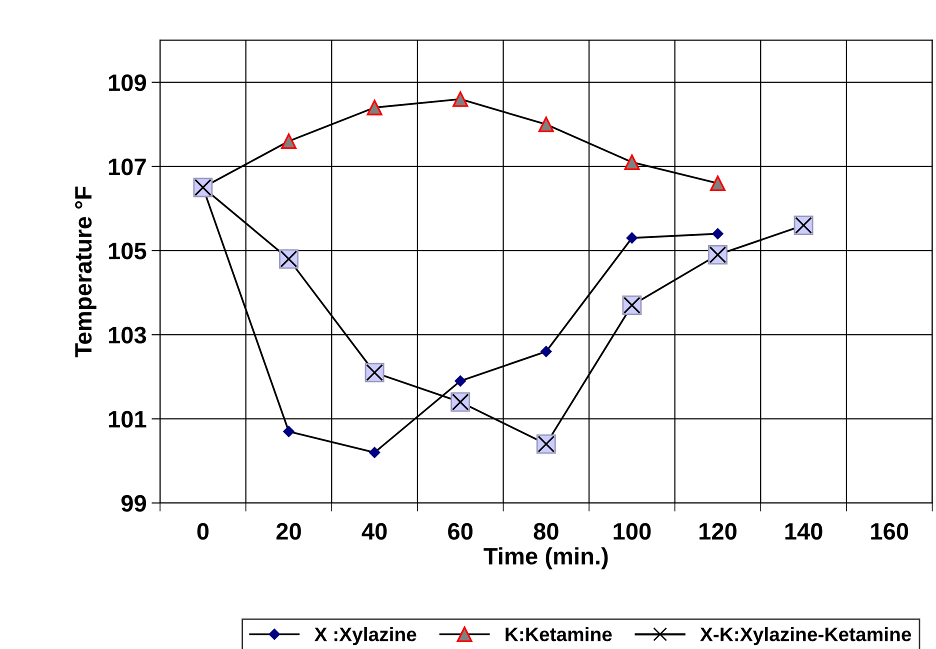  I want to click on legend-label: X-K:Xylazine-Ketamine, so click(806, 636).